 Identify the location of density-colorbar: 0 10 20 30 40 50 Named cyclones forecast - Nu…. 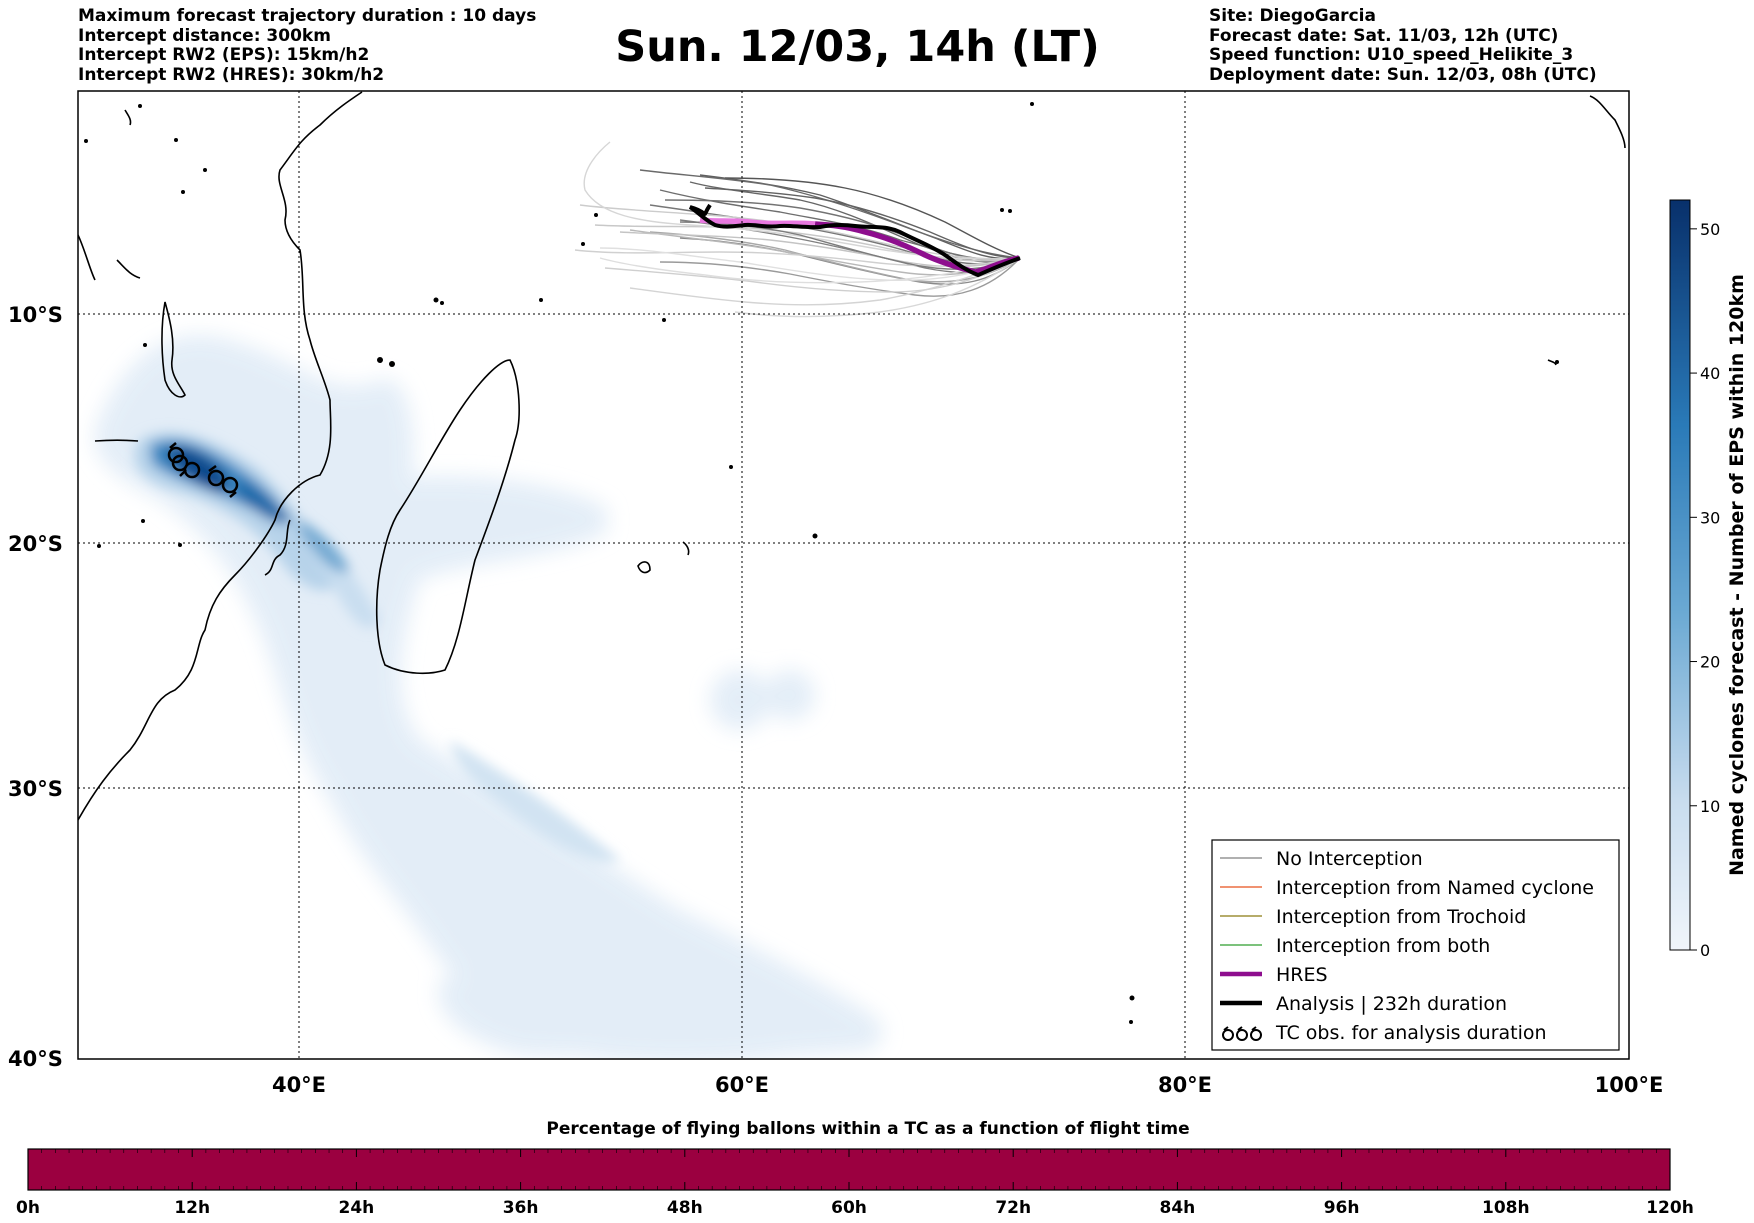
(1708, 579).